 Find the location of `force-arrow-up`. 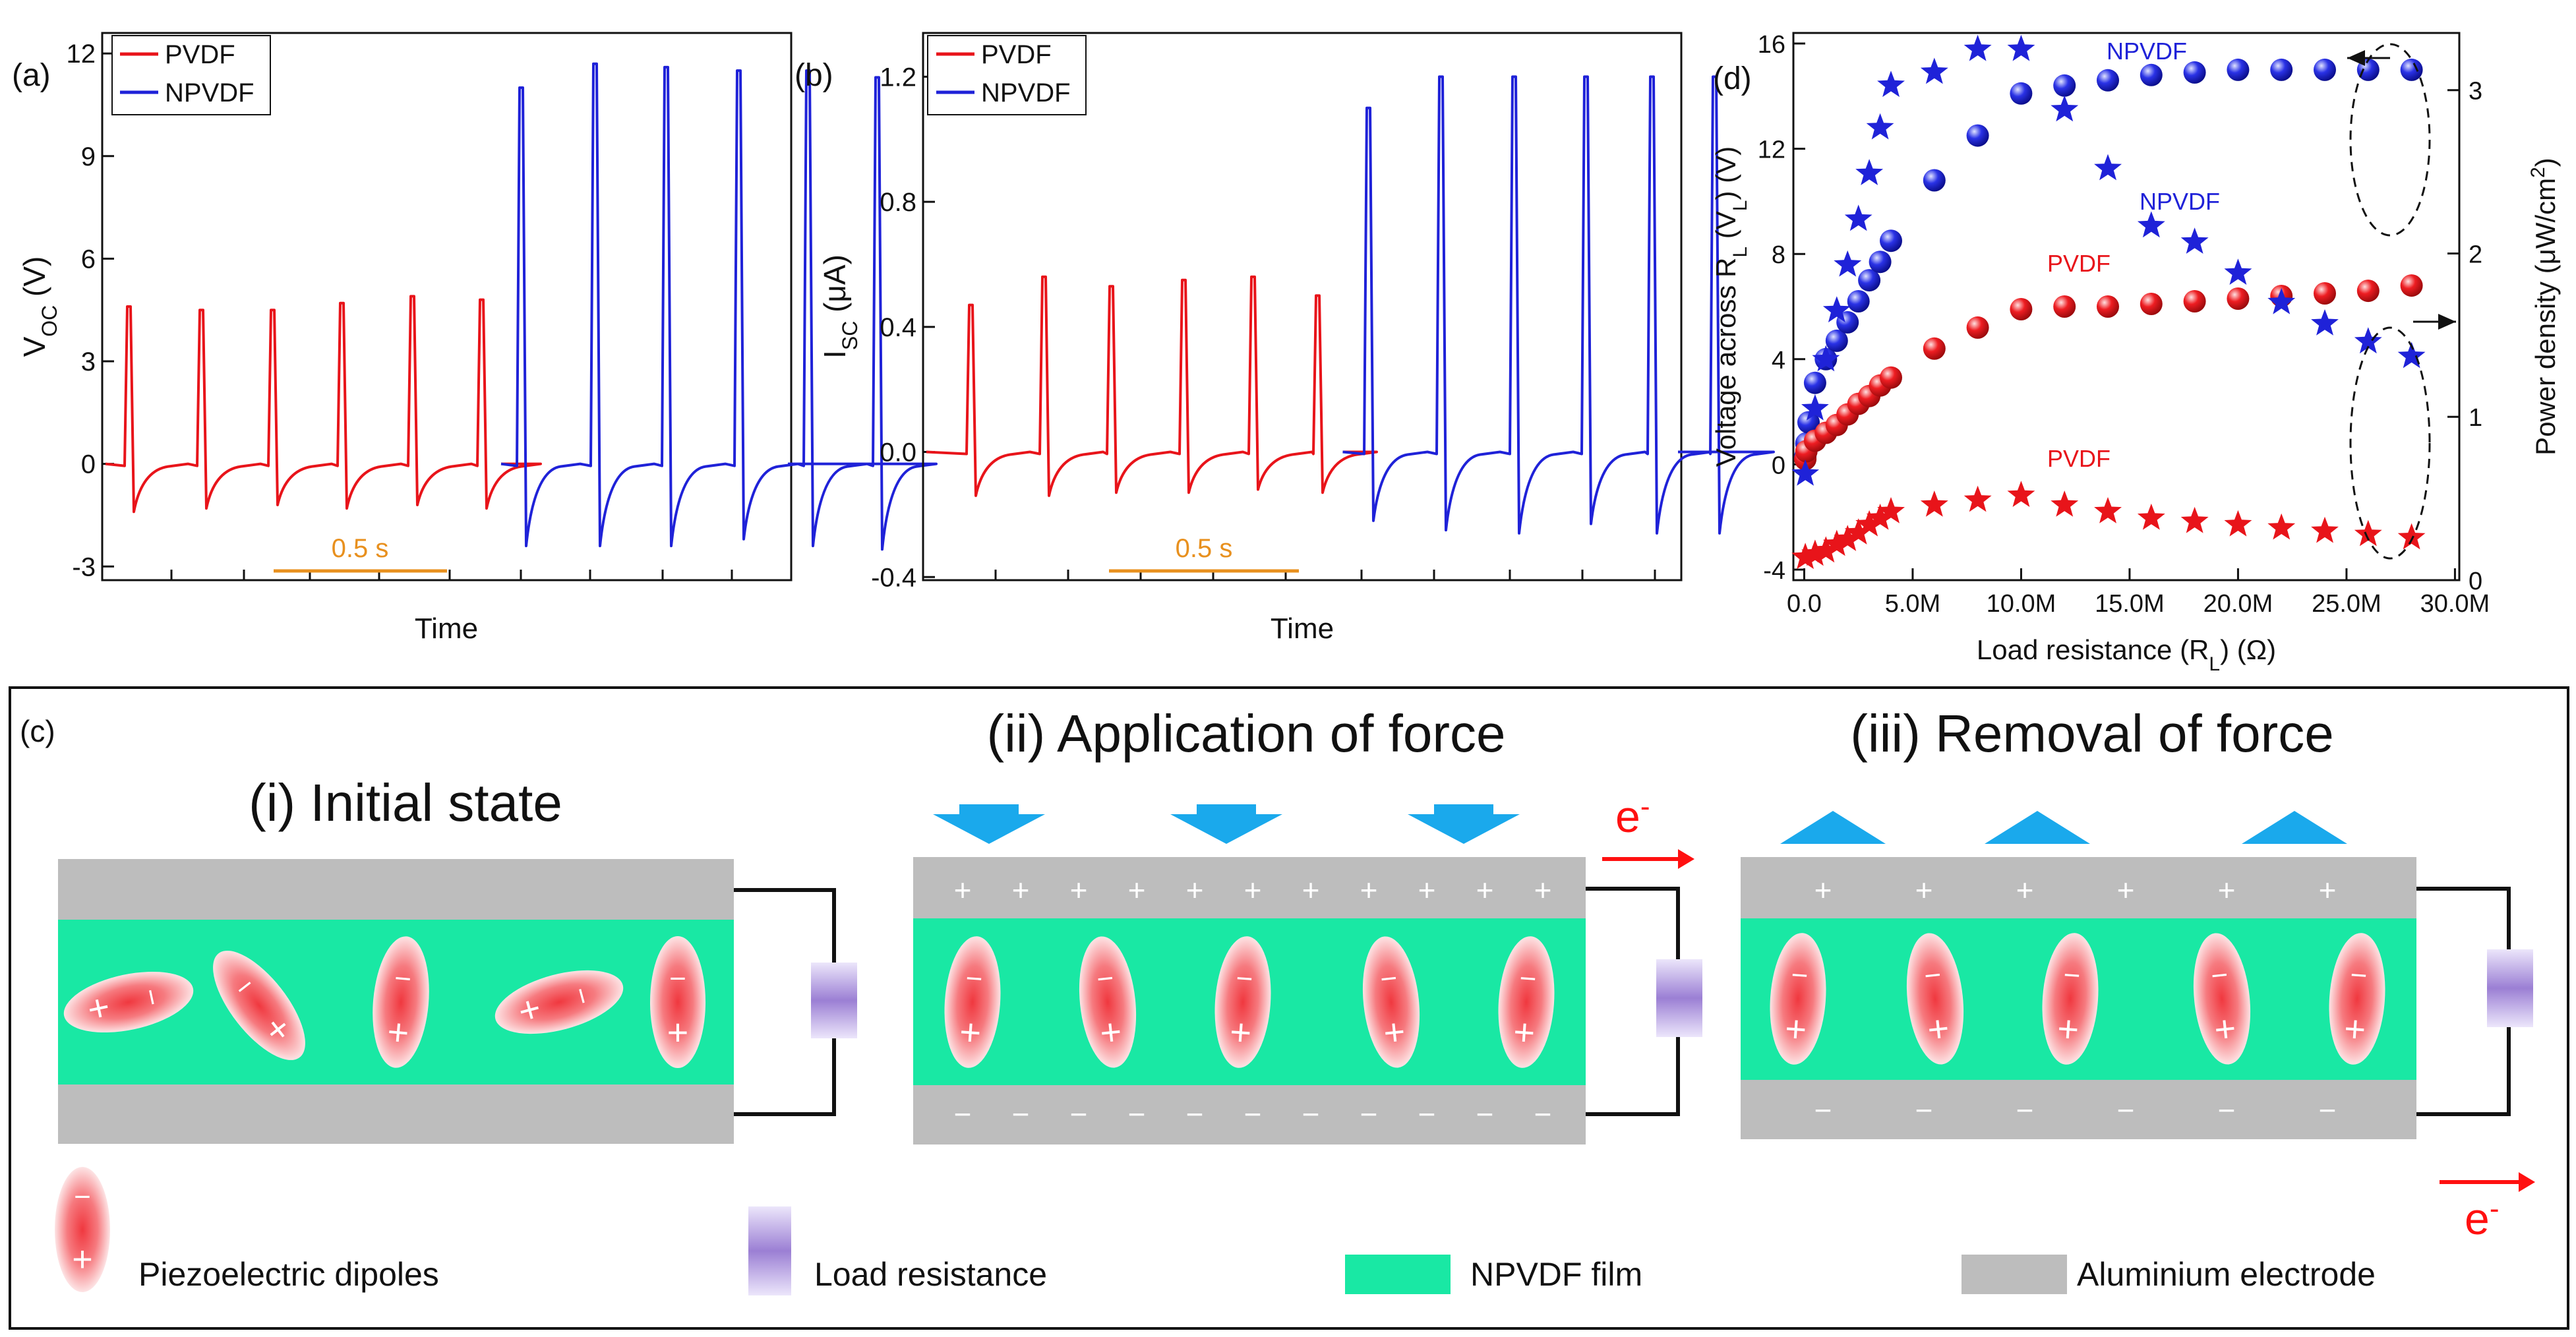

force-arrow-up is located at coordinates (1833, 827).